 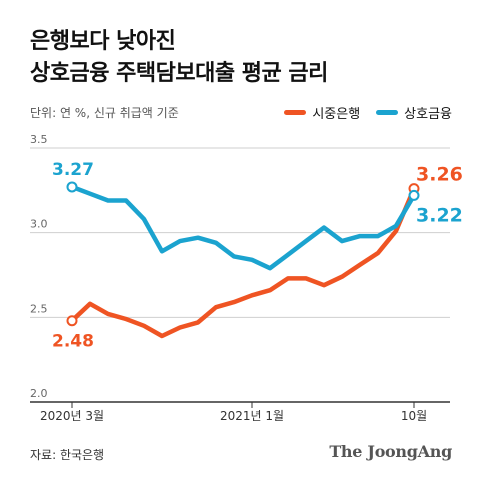 What do you see at coordinates (336, 114) in the screenshot?
I see `legend-label-bank: 시중은행` at bounding box center [336, 114].